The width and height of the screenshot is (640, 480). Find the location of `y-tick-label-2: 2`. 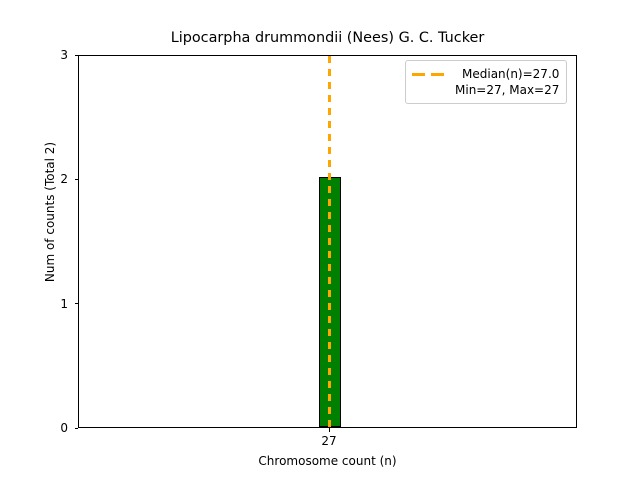

y-tick-label-2: 2 is located at coordinates (64, 179).